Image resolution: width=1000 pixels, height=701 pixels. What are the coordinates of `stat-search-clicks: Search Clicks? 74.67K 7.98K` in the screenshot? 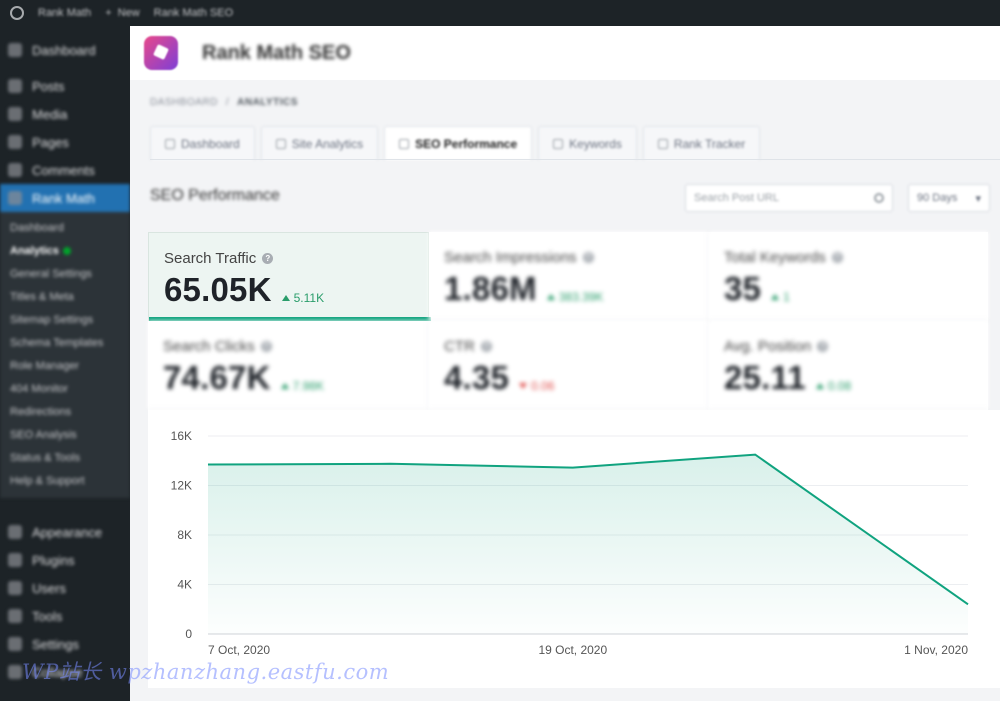 It's located at (288, 365).